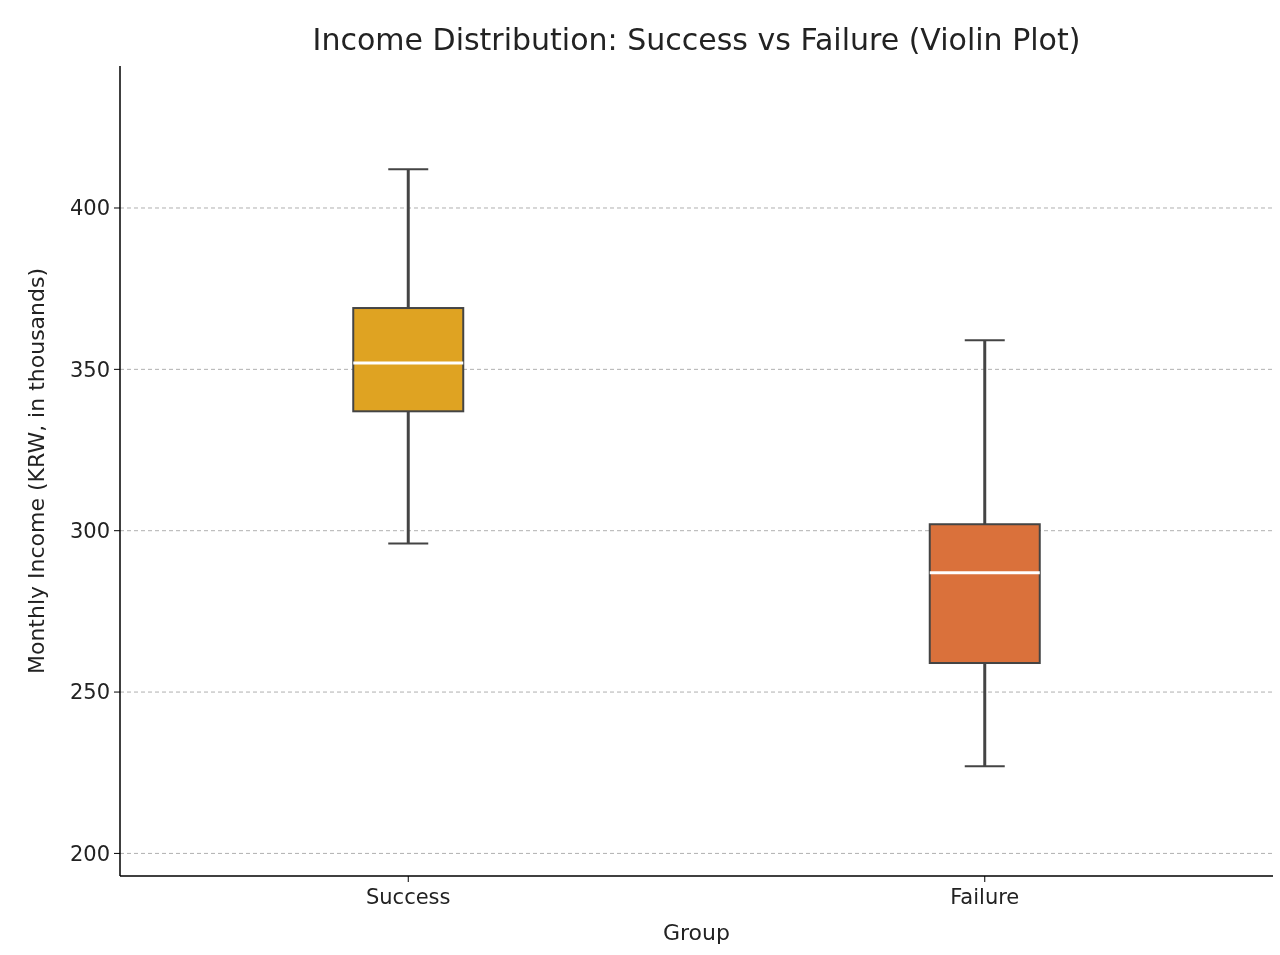  Describe the element at coordinates (89, 531) in the screenshot. I see `y-tick-label: 300` at that location.